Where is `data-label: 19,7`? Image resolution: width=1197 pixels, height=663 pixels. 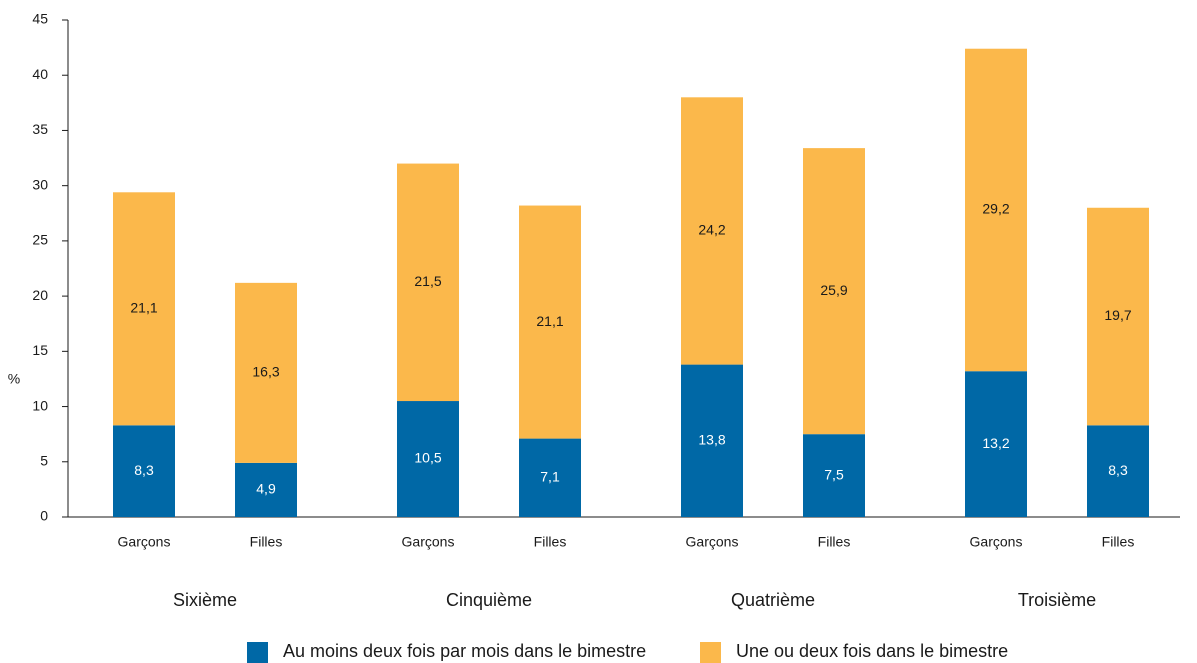
data-label: 19,7 is located at coordinates (1117, 315).